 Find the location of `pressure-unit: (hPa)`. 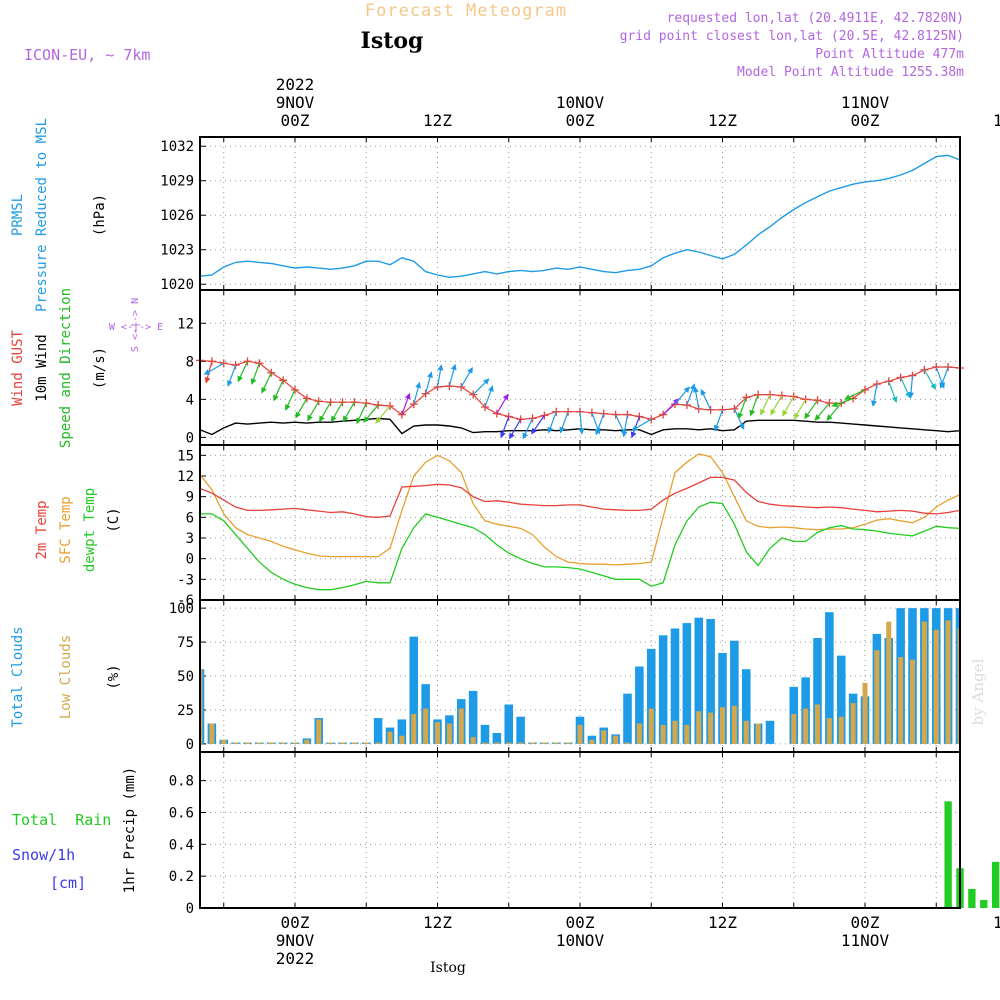

pressure-unit: (hPa) is located at coordinates (100, 215).